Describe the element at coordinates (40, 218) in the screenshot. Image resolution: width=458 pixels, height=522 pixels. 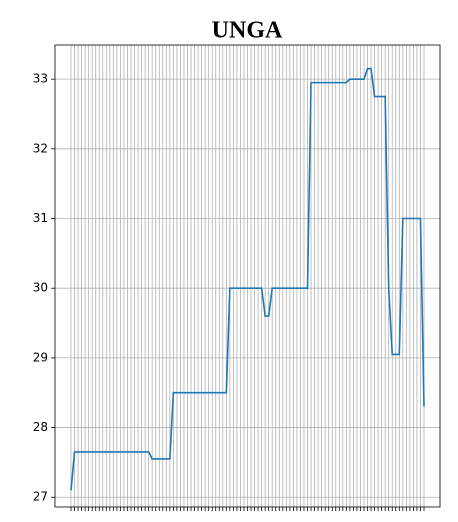
I see `y-tick-label: 31` at that location.